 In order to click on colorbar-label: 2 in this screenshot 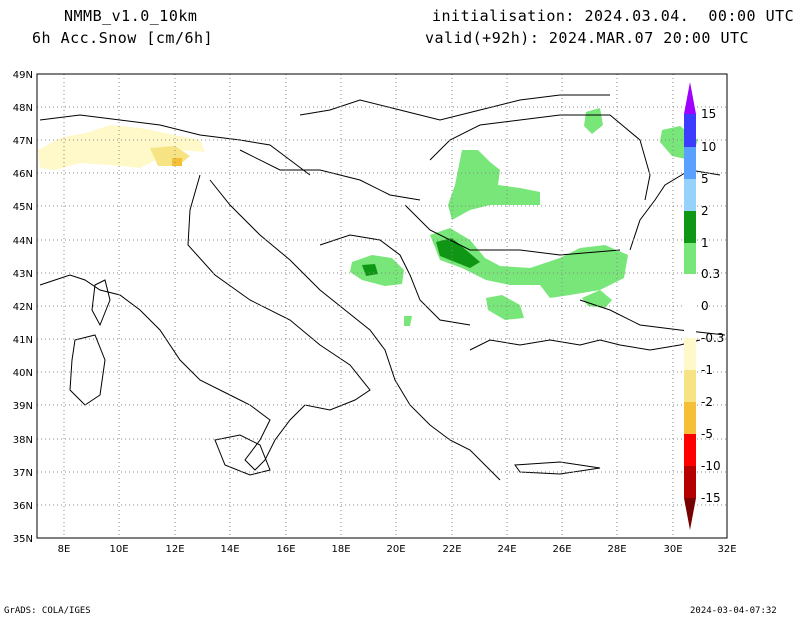, I will do `click(705, 211)`.